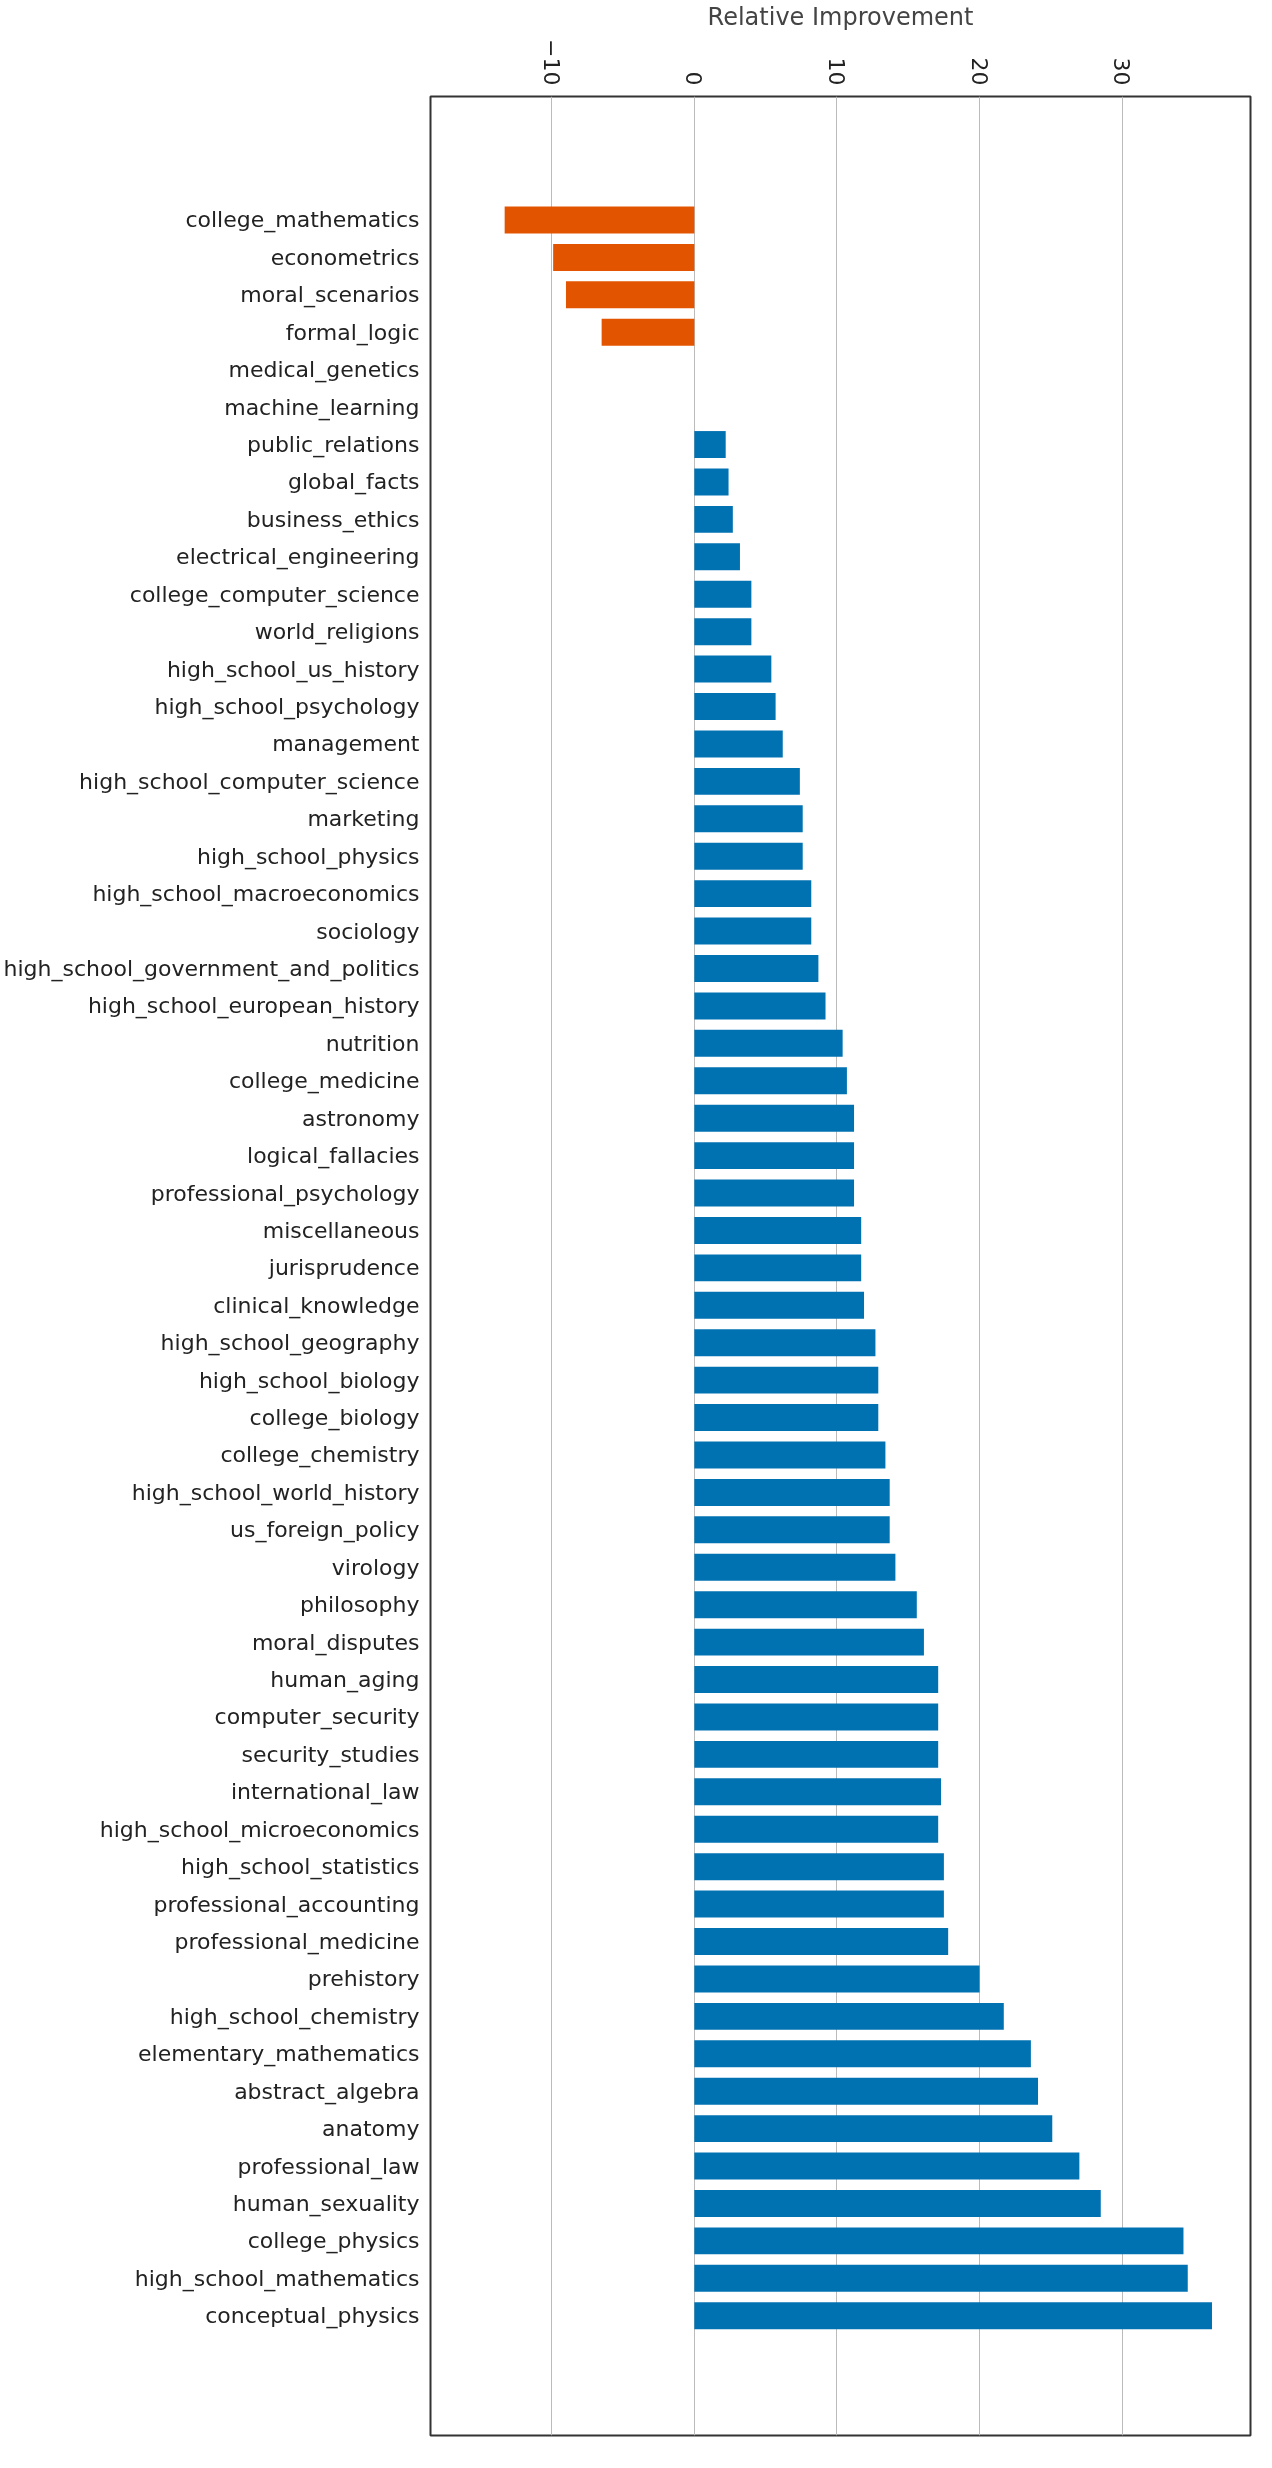 The image size is (1272, 2468). What do you see at coordinates (297, 1942) in the screenshot?
I see `y-tick-label: professional_medicine` at bounding box center [297, 1942].